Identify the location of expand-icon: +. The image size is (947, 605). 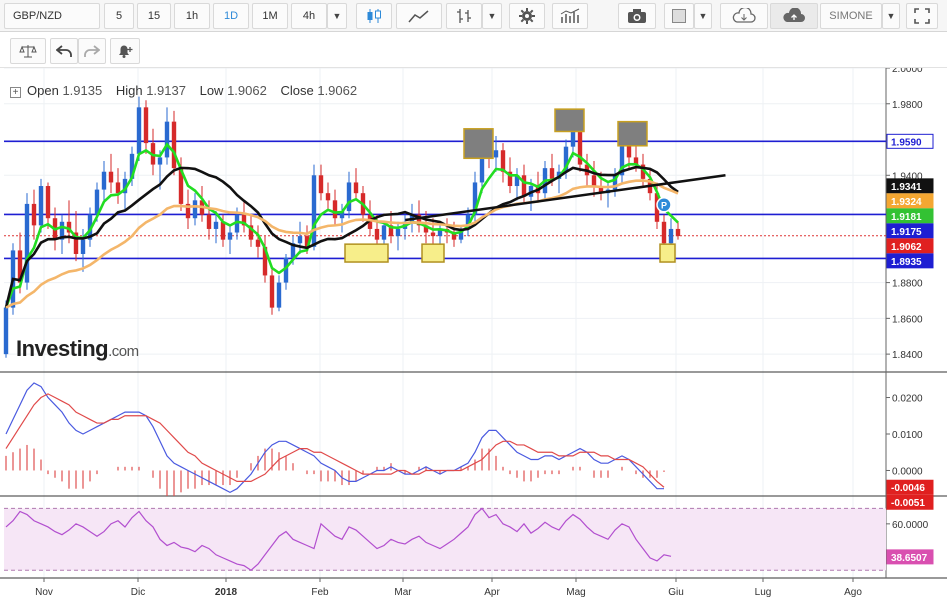
(15, 92).